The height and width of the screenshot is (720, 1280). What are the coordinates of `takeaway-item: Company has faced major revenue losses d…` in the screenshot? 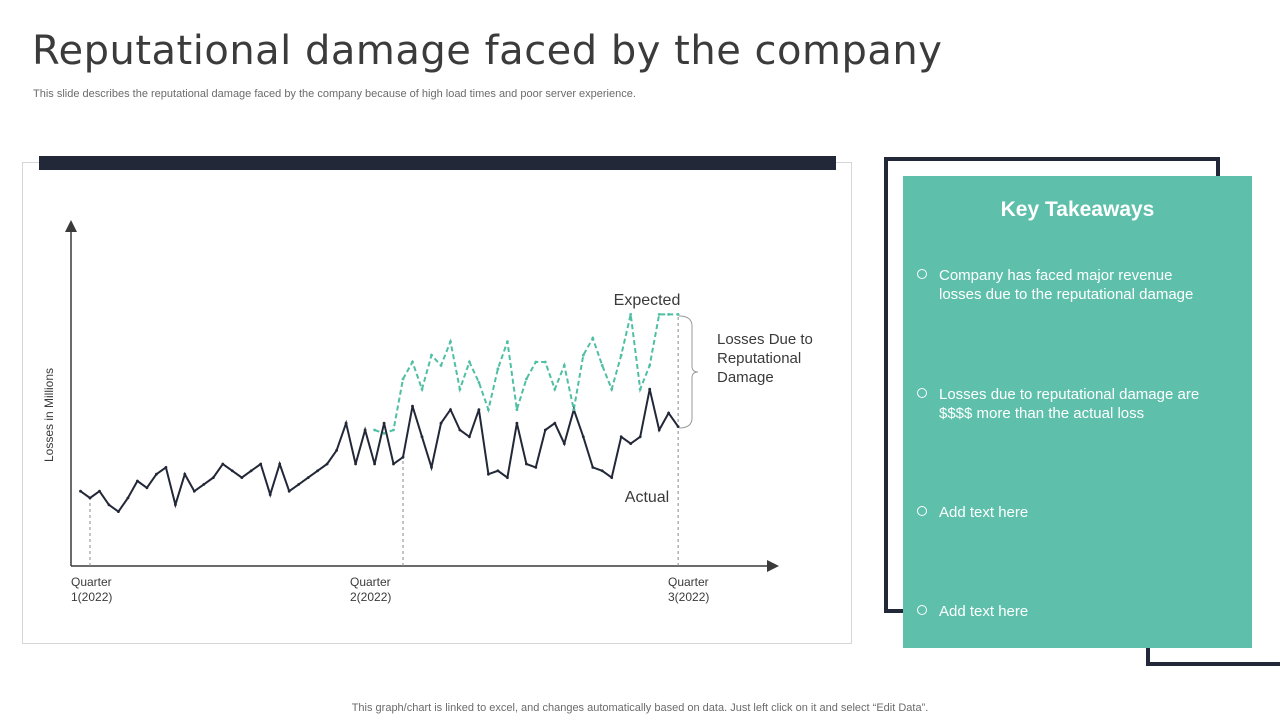 It's located at (1077, 285).